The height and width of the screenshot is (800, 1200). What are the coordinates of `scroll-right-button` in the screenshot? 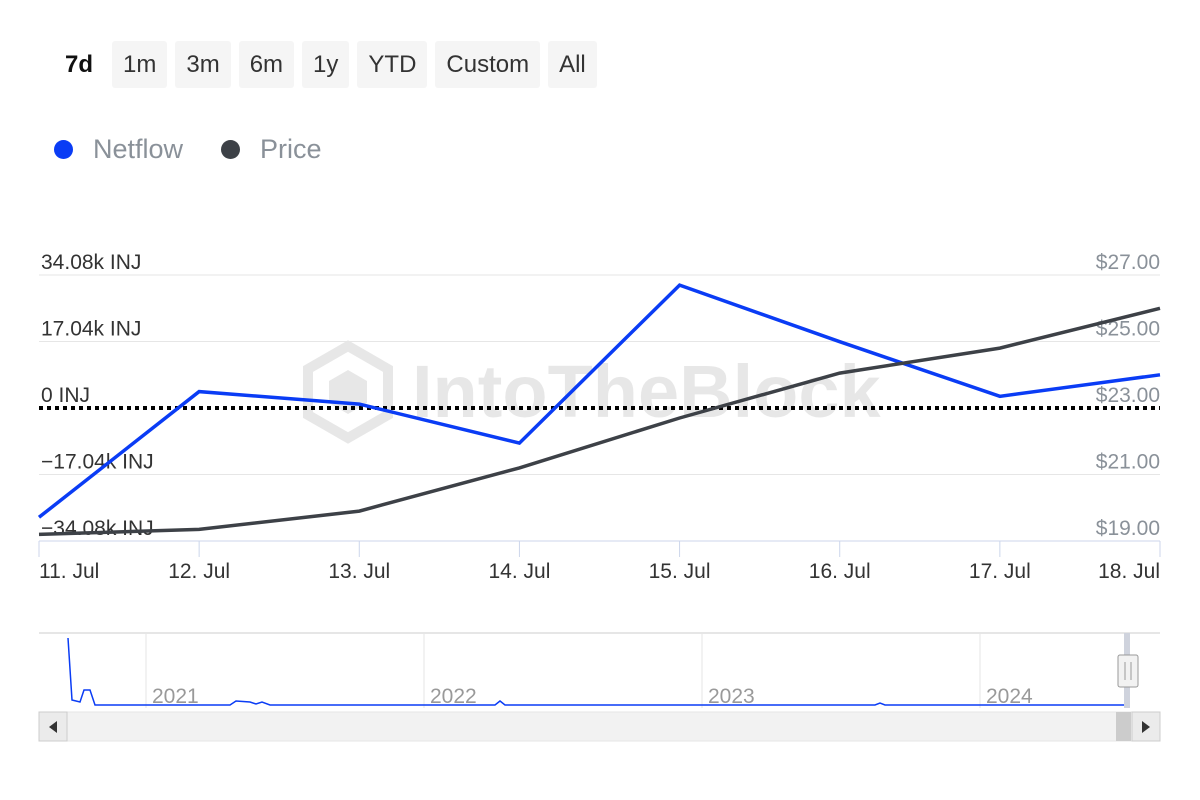 It's located at (1146, 726).